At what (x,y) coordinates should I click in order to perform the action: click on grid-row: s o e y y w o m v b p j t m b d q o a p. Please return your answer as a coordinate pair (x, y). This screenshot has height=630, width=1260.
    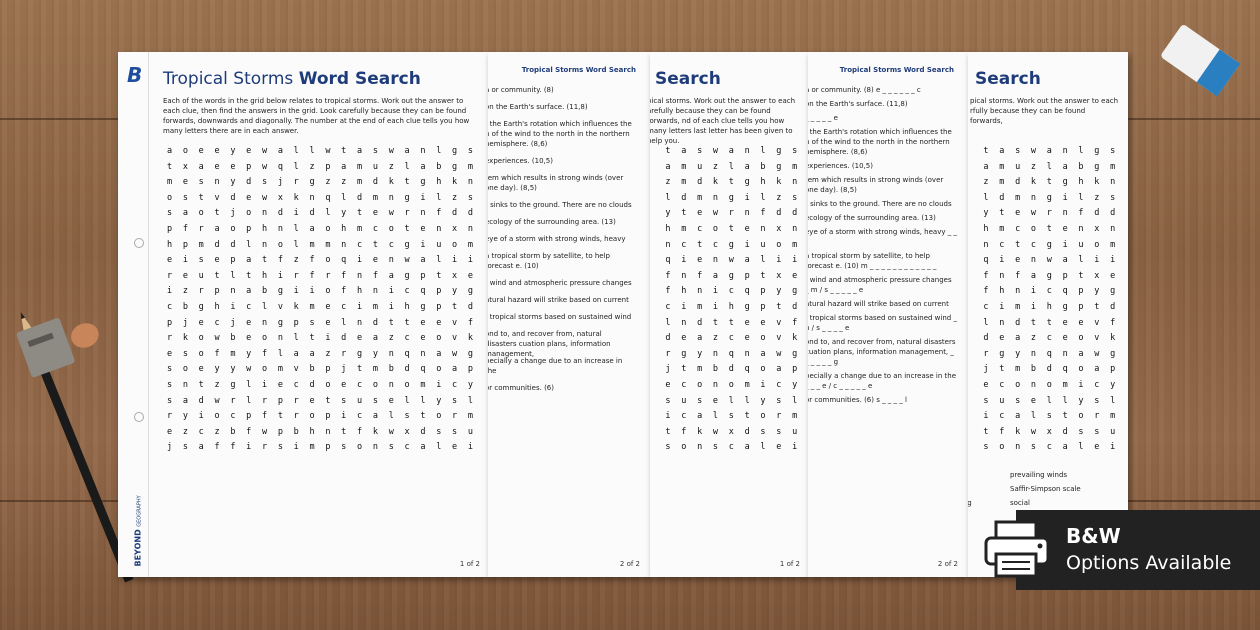
    Looking at the image, I should click on (321, 369).